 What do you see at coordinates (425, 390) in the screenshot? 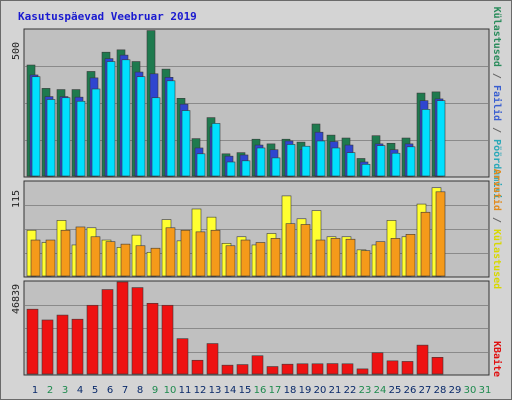
I see `day-label-27: 27` at bounding box center [425, 390].